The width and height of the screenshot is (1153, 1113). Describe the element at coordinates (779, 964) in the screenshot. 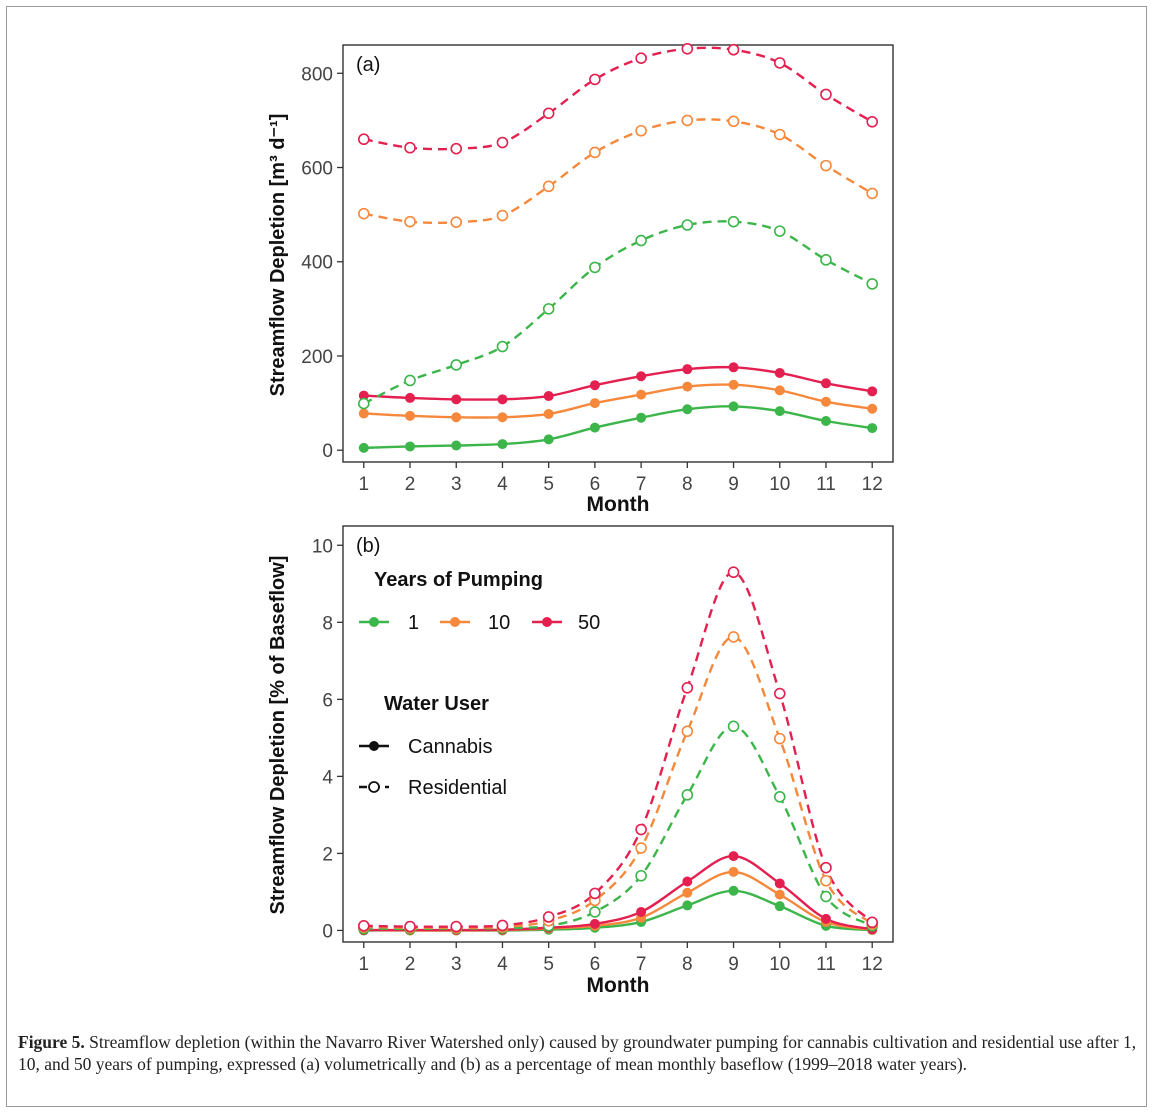

I see `panel-b-x-tick-label-10: 10` at that location.